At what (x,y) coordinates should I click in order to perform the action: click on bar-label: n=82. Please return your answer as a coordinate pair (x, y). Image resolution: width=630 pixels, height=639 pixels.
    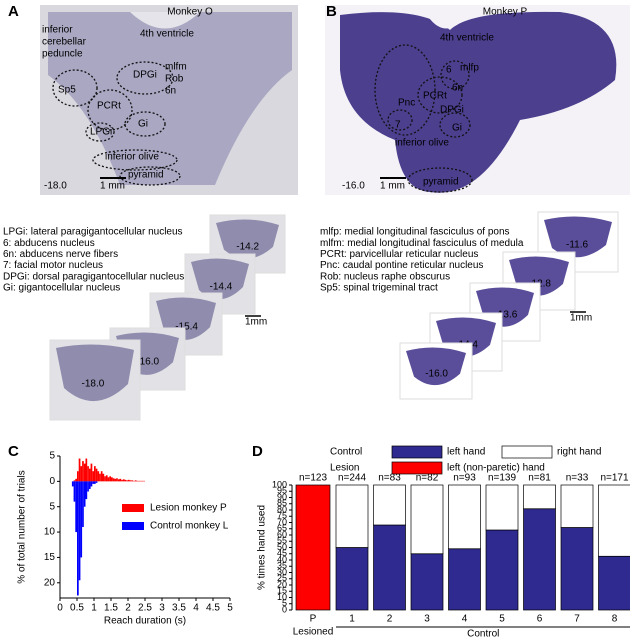
    Looking at the image, I should click on (427, 478).